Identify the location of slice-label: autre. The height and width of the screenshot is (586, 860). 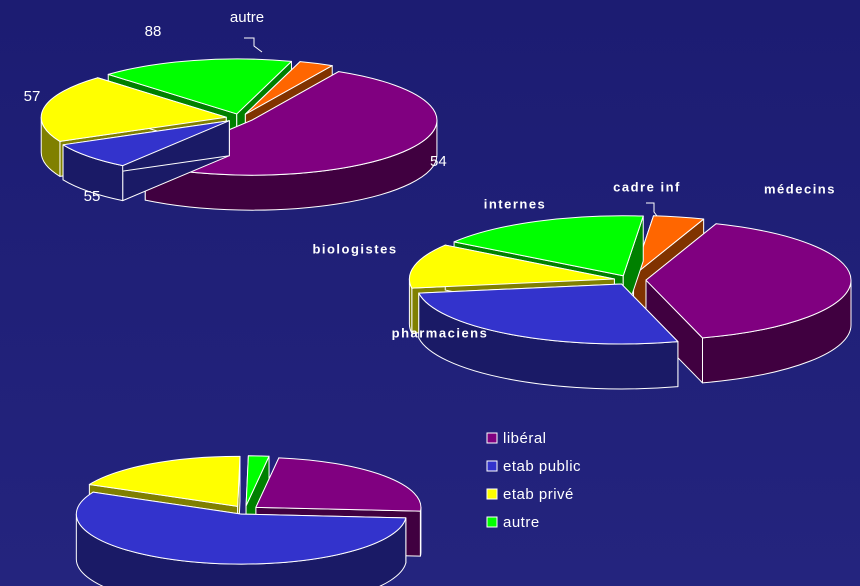
(247, 17).